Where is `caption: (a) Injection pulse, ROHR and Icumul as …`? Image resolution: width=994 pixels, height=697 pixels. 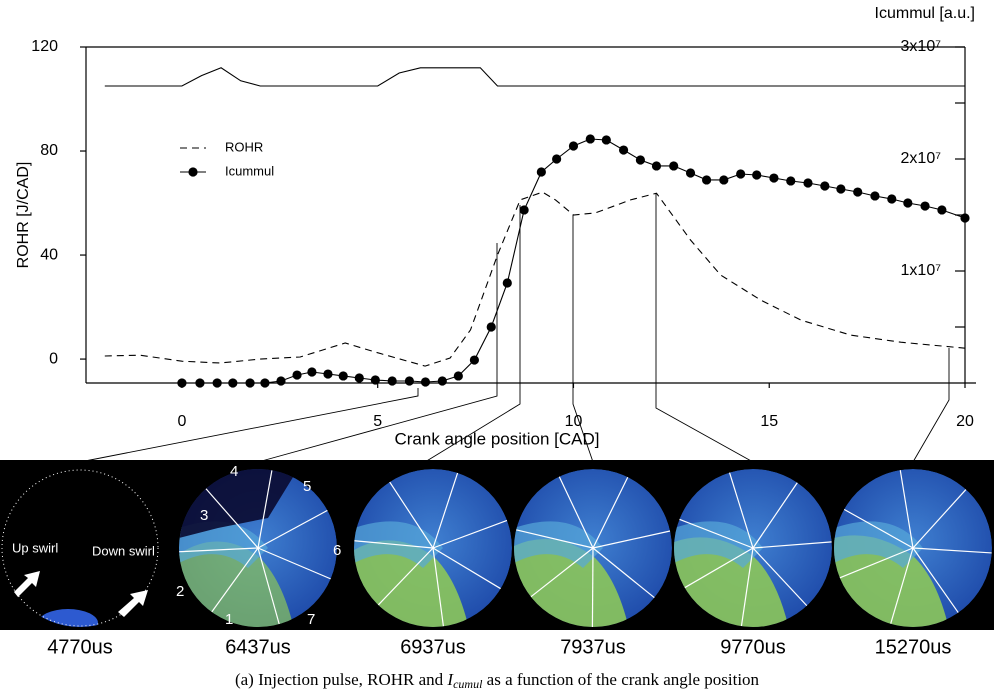
caption: (a) Injection pulse, ROHR and Icumul as … is located at coordinates (497, 680).